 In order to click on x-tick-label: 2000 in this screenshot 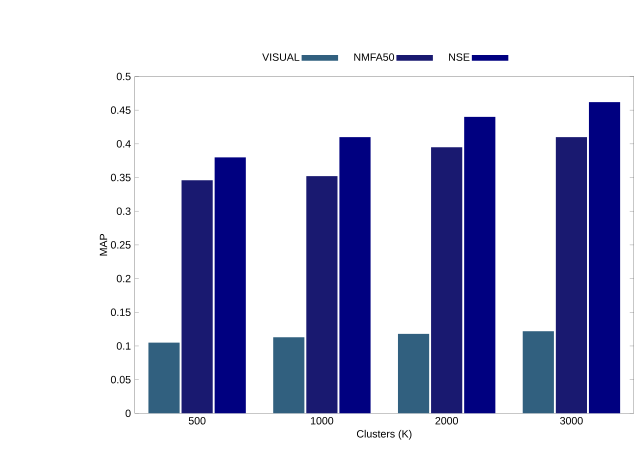, I will do `click(446, 420)`.